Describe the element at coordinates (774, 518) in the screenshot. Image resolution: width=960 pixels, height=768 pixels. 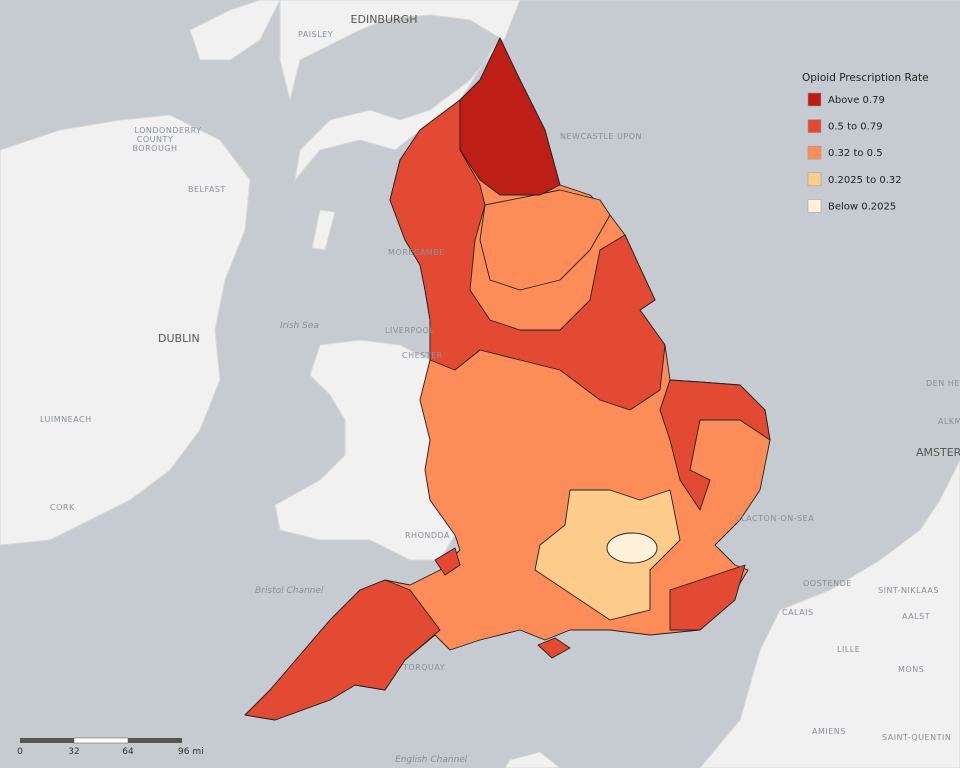
I see `place-label: CLACTON-ON-SEA` at that location.